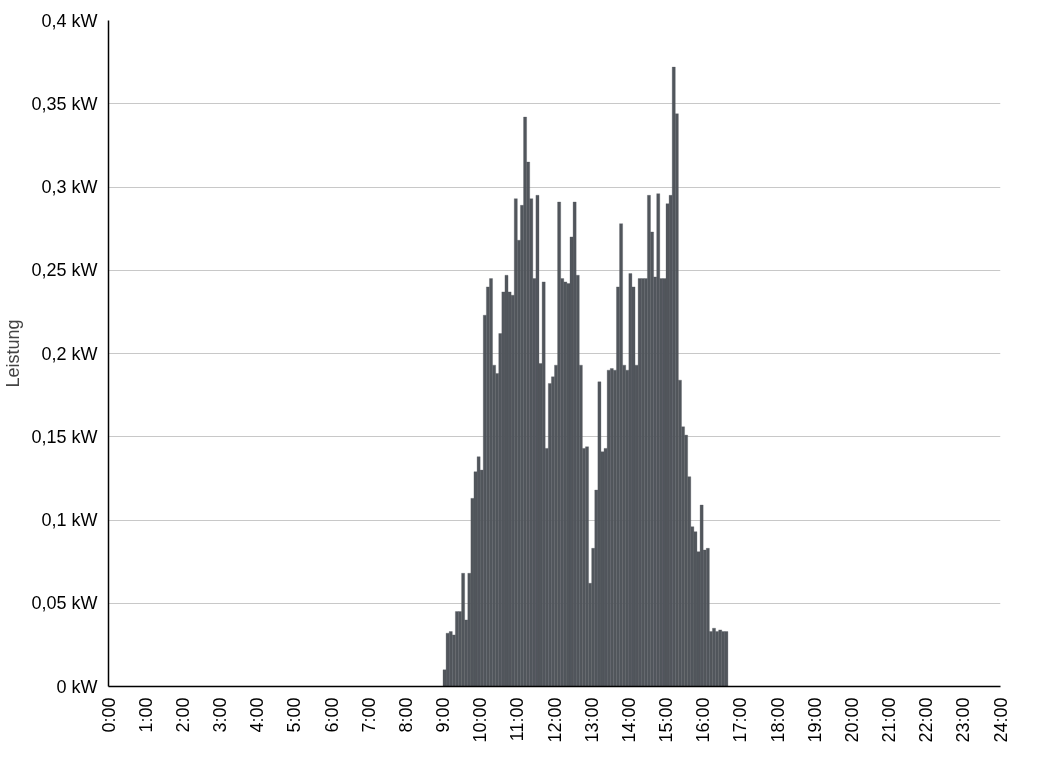  I want to click on x-tick-label: 5:00, so click(294, 715).